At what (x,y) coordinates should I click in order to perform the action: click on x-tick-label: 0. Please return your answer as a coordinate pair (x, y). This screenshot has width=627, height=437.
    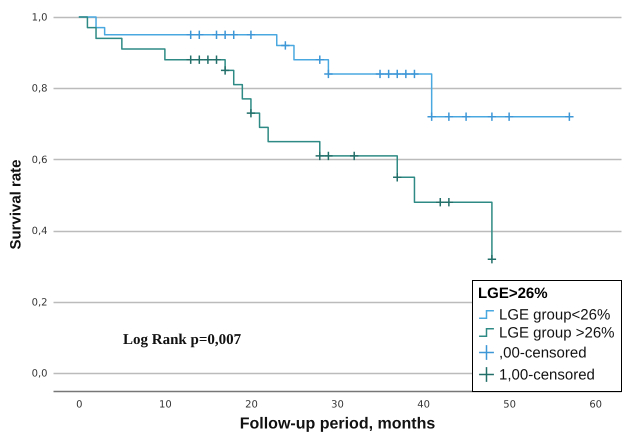
    Looking at the image, I should click on (79, 405).